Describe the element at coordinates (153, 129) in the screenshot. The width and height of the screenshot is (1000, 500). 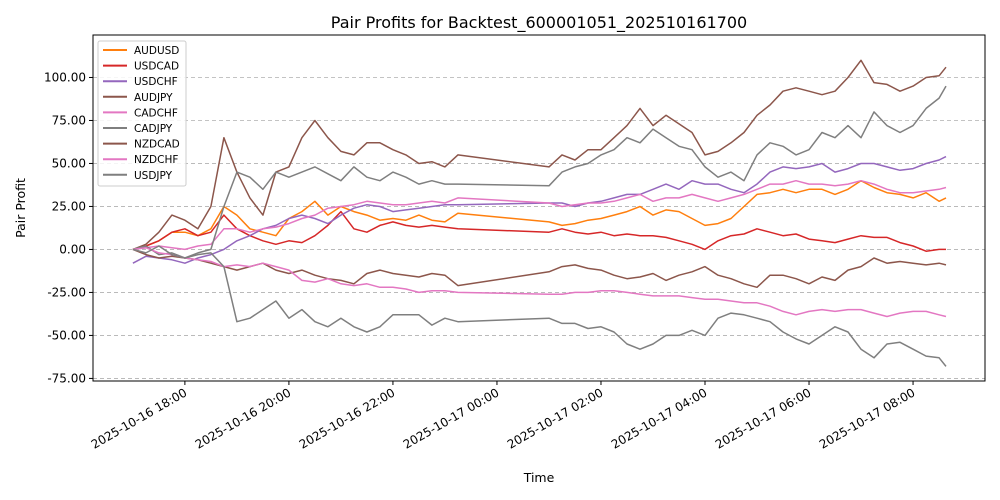
I see `legend-label-cadjpy: CADJPY` at that location.